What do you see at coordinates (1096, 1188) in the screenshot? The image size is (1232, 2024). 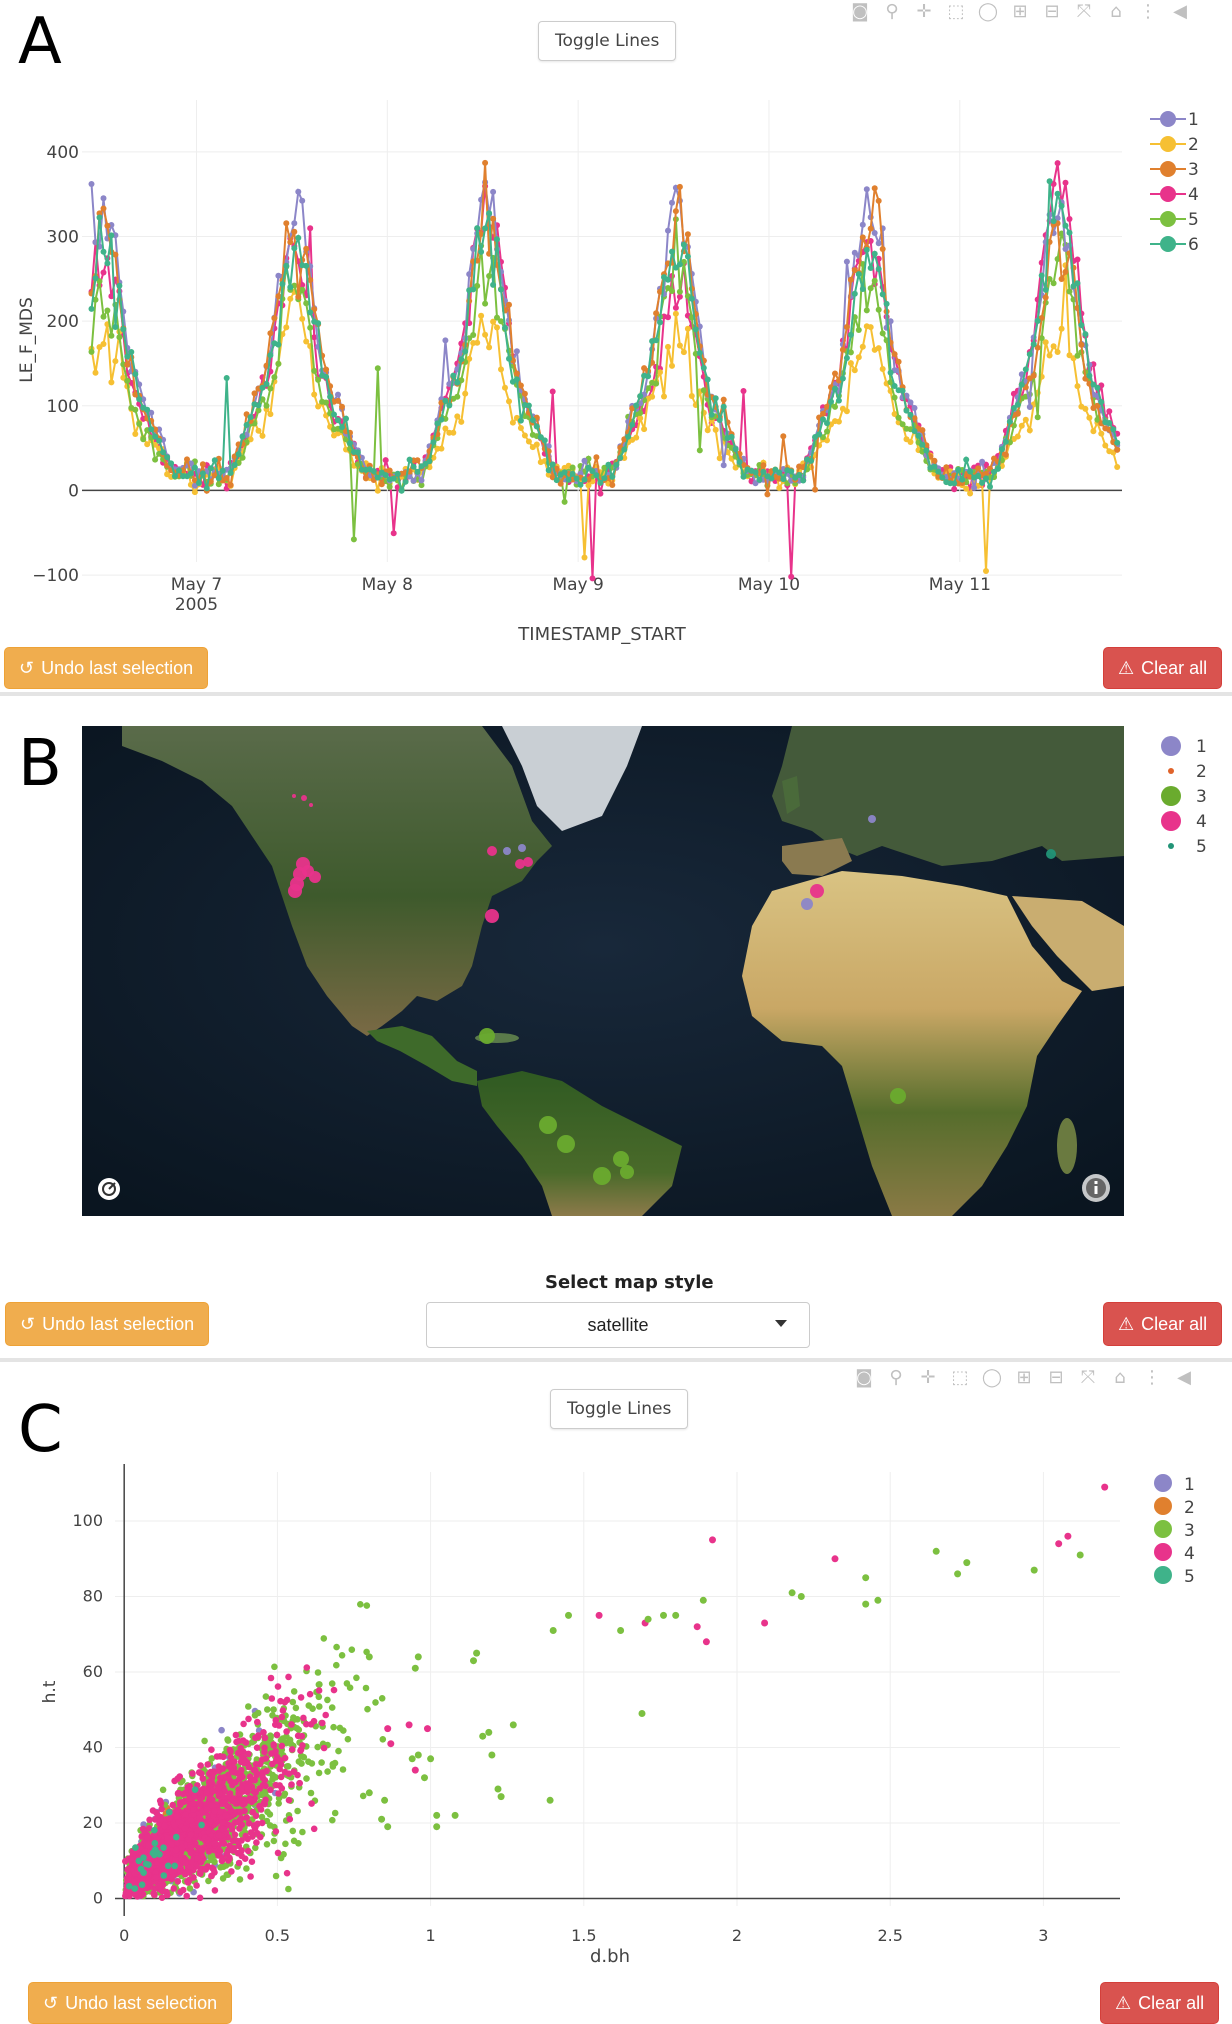 I see `info-icon` at bounding box center [1096, 1188].